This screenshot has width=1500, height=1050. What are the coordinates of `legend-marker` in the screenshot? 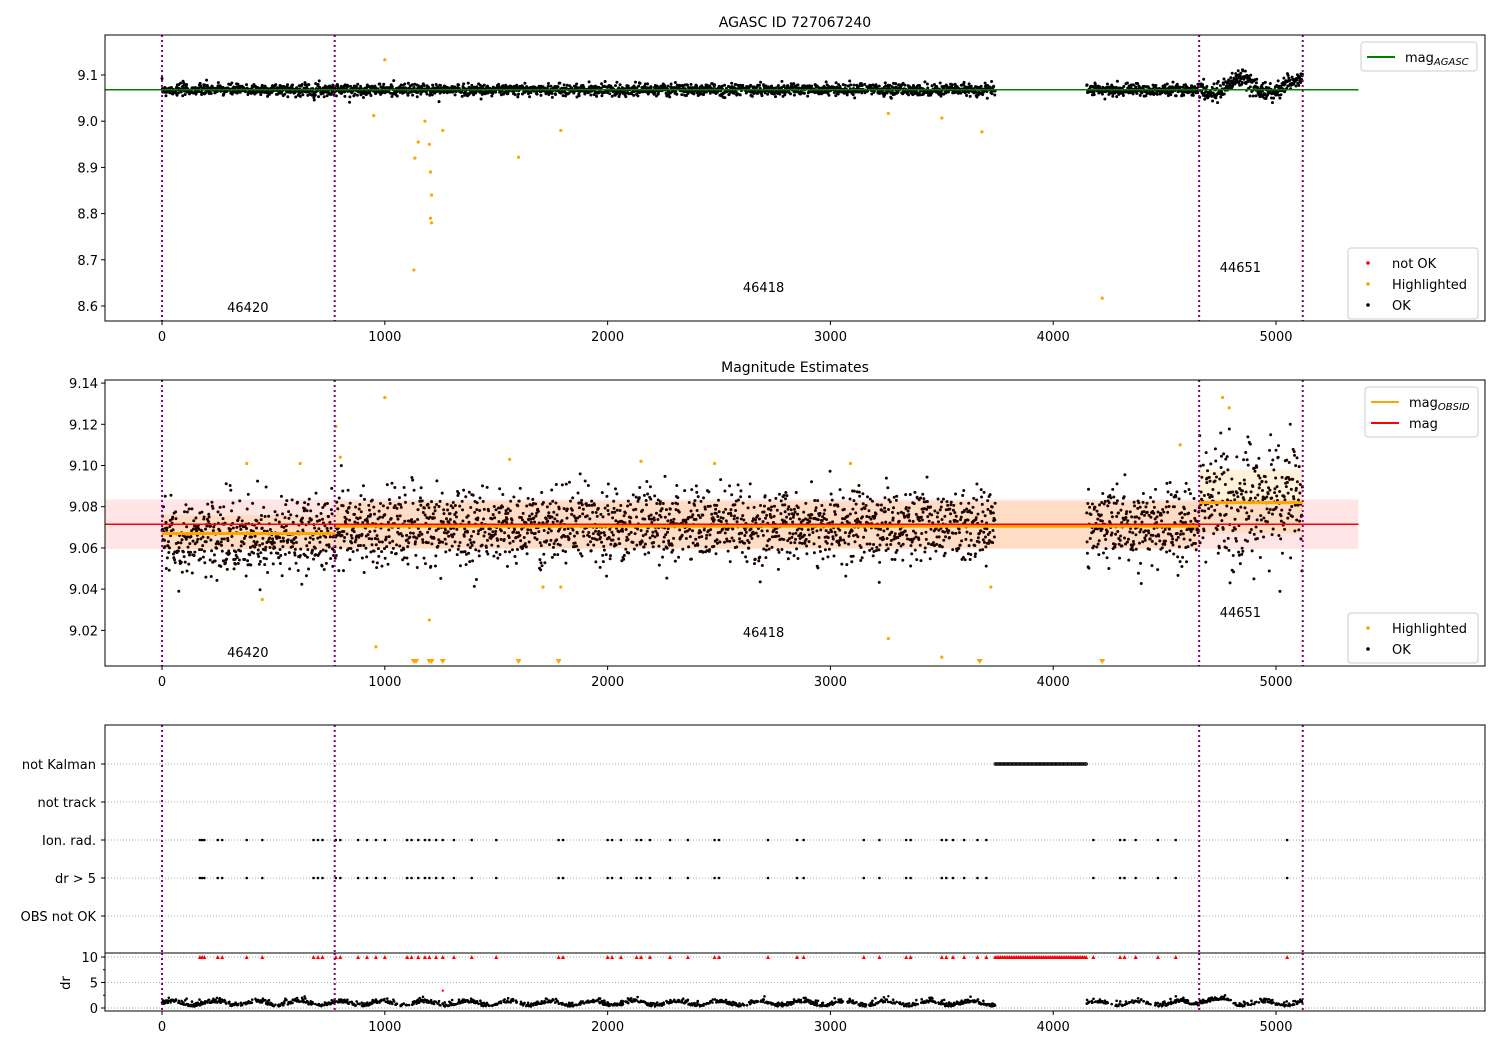 It's located at (1368, 263).